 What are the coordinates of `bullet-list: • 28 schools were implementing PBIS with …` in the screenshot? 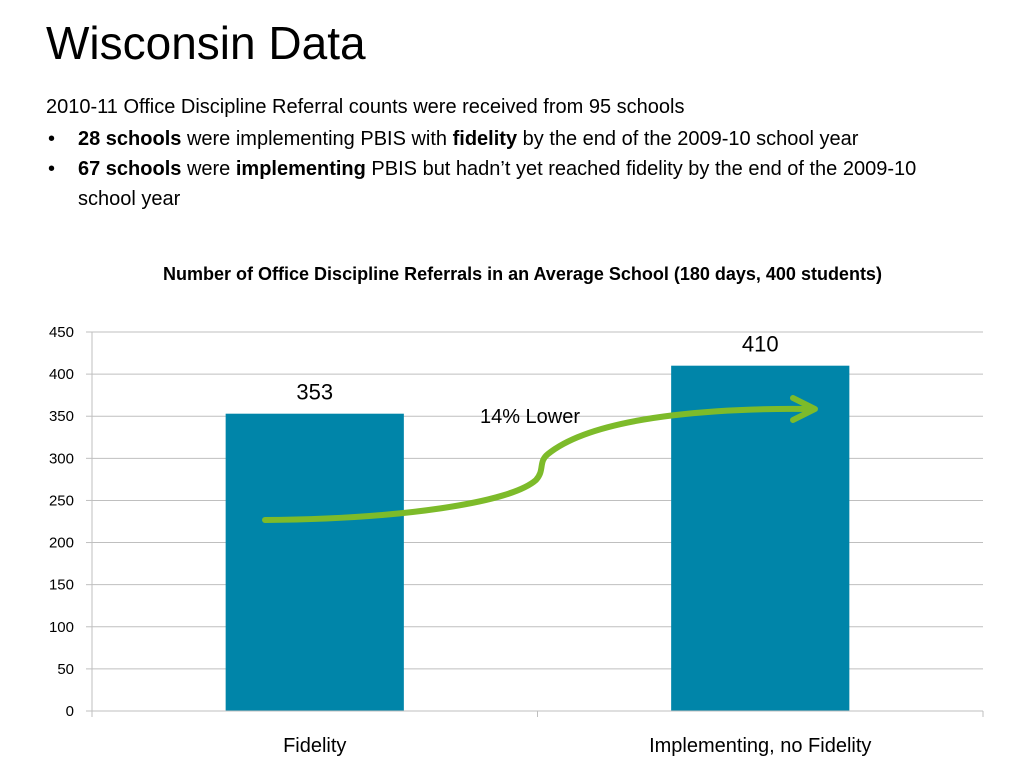 It's located at (496, 169).